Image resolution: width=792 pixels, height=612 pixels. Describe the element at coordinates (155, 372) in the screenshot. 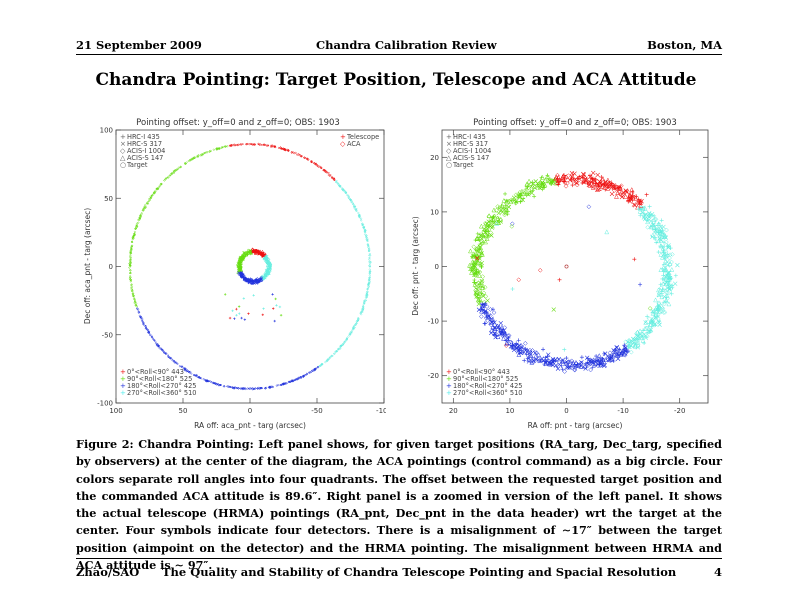

I see `legend-roll-0-90: 0°<Roll<90° 443` at that location.